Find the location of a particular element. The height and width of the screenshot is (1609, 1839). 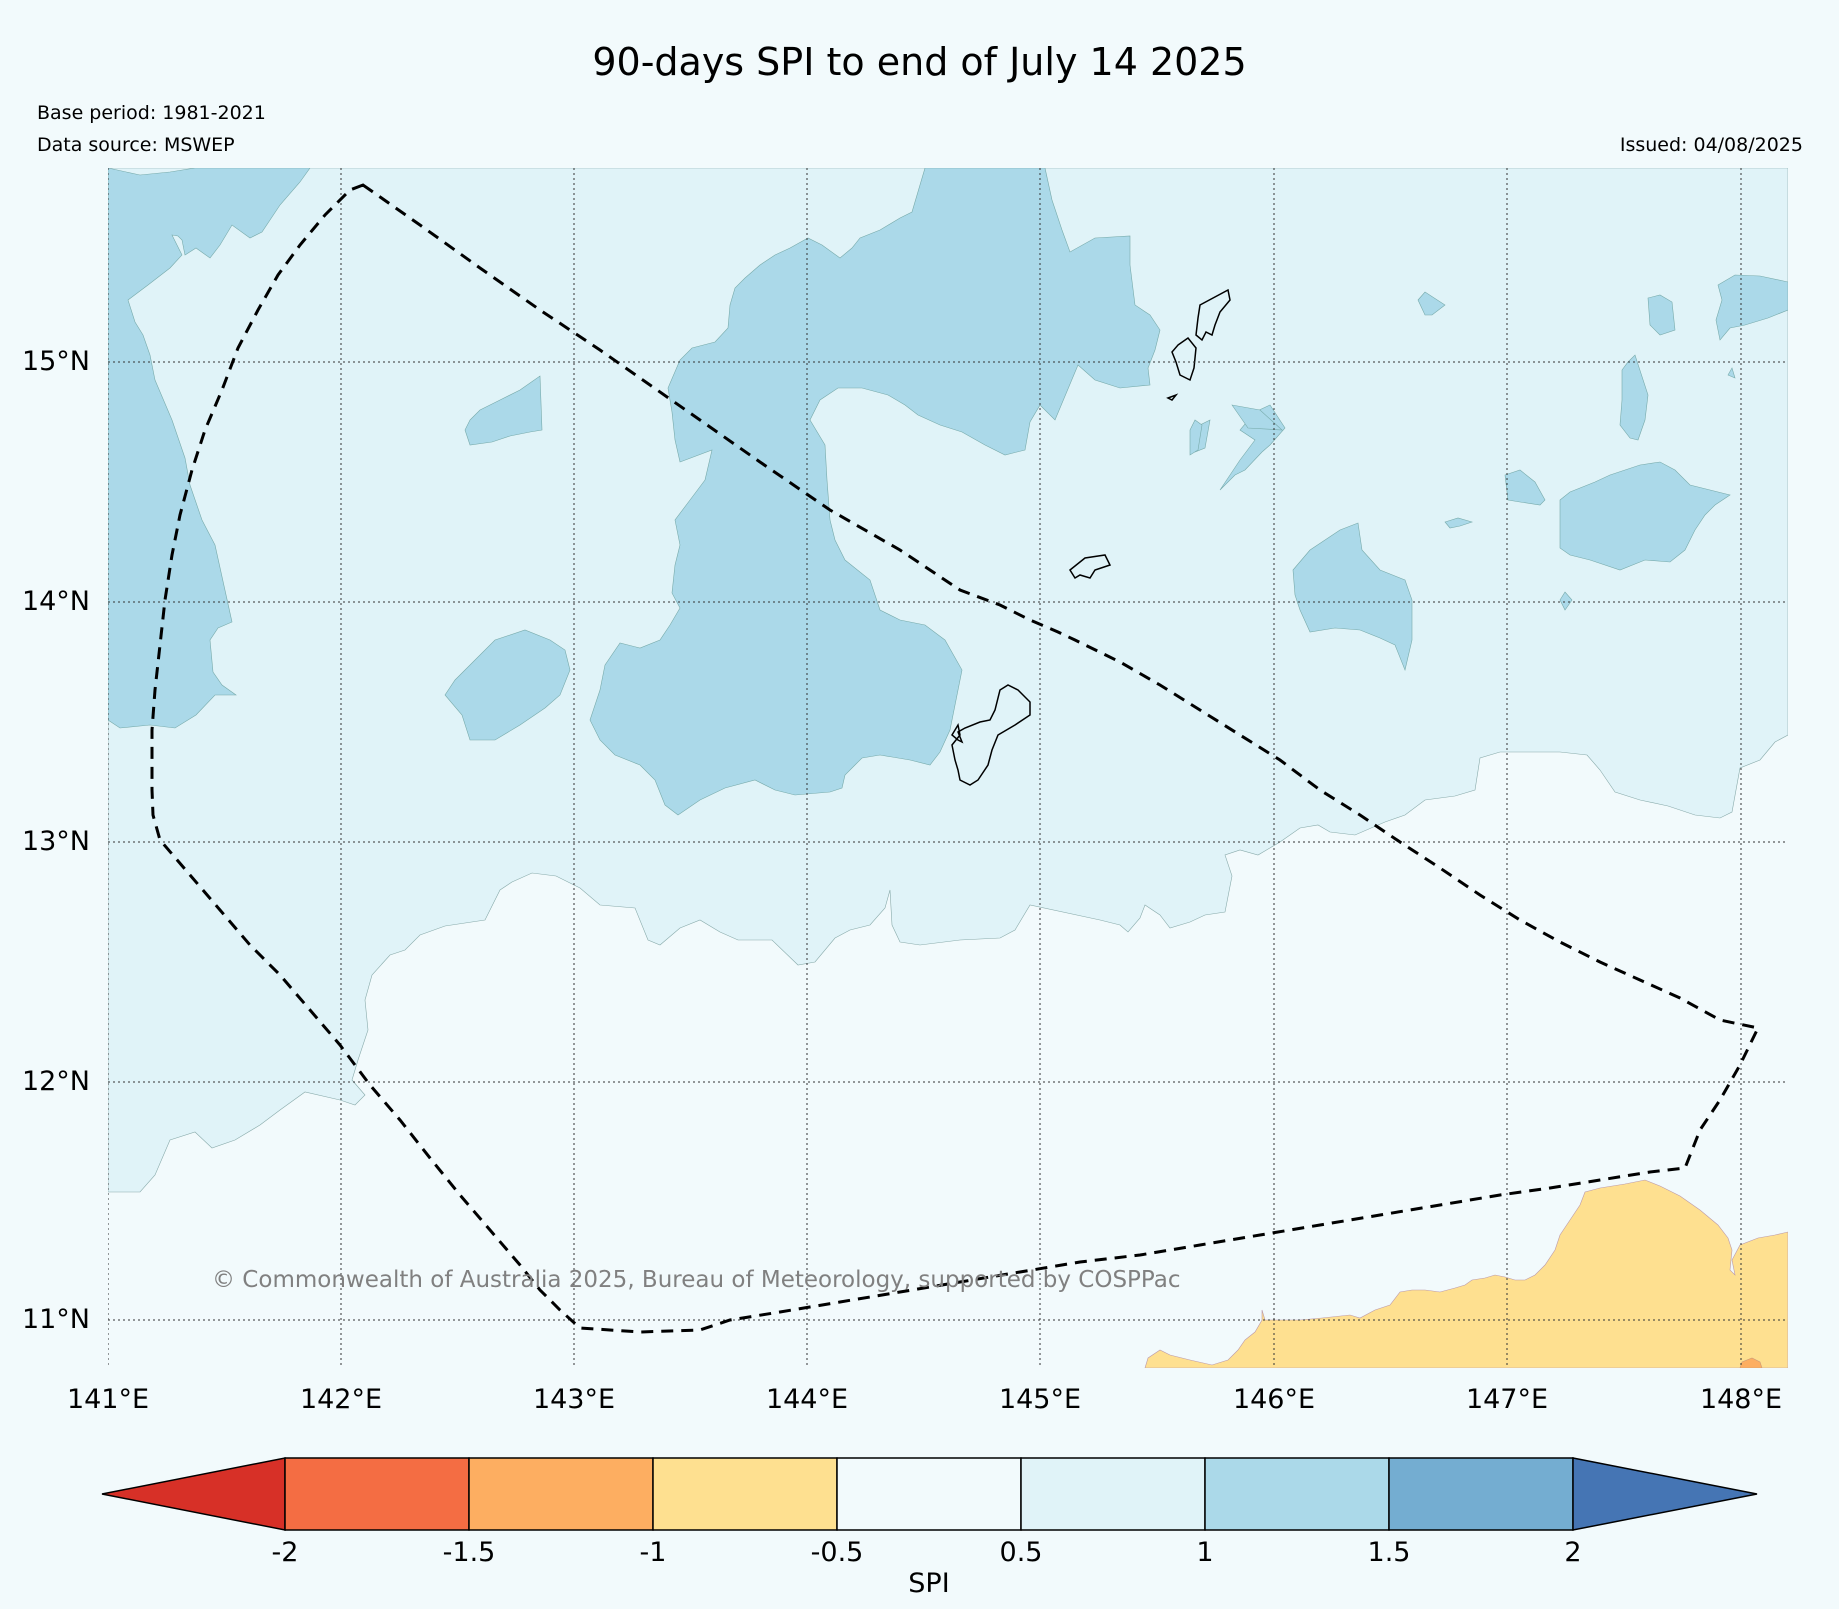

lon-label-148: 148°E is located at coordinates (1741, 1399).